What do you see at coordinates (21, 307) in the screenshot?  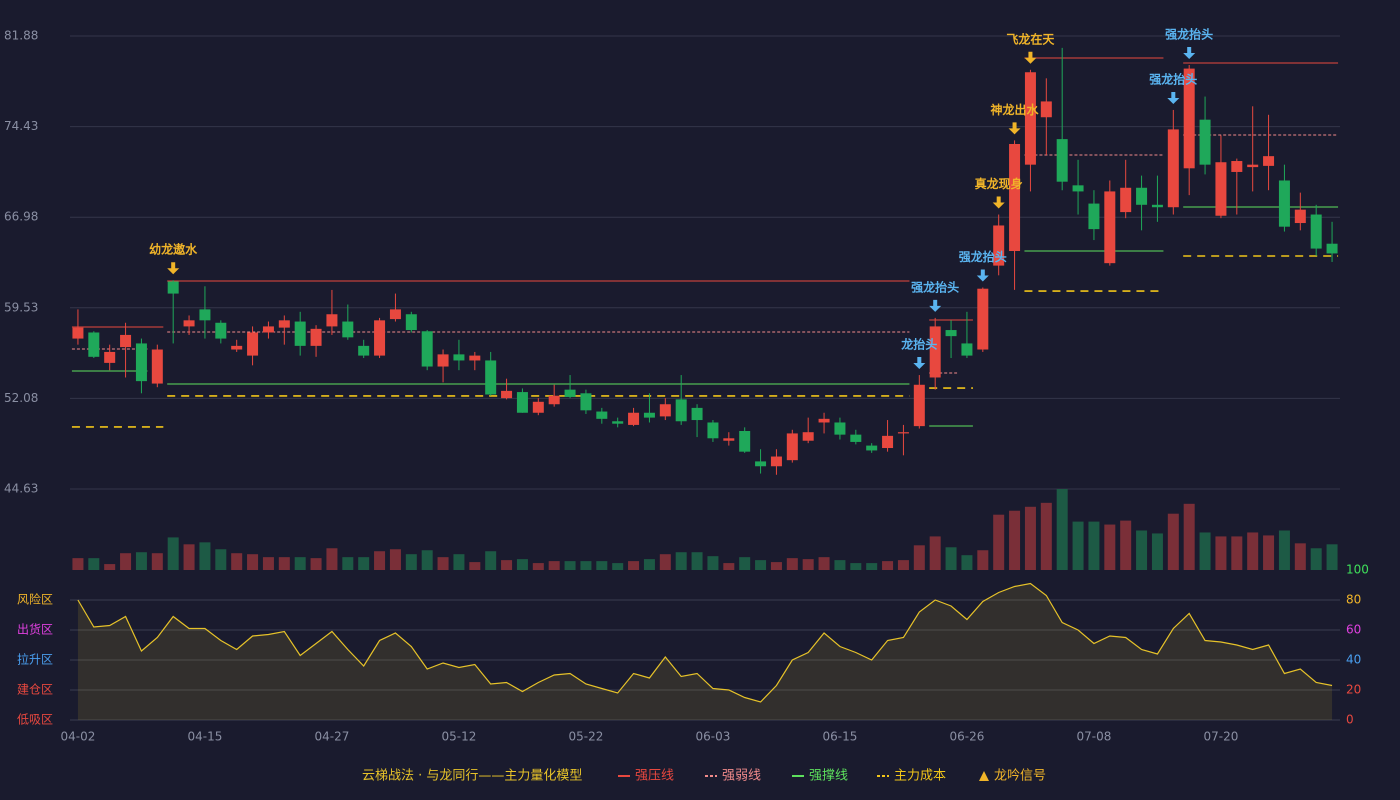 I see `y-tick-label: 59.53` at bounding box center [21, 307].